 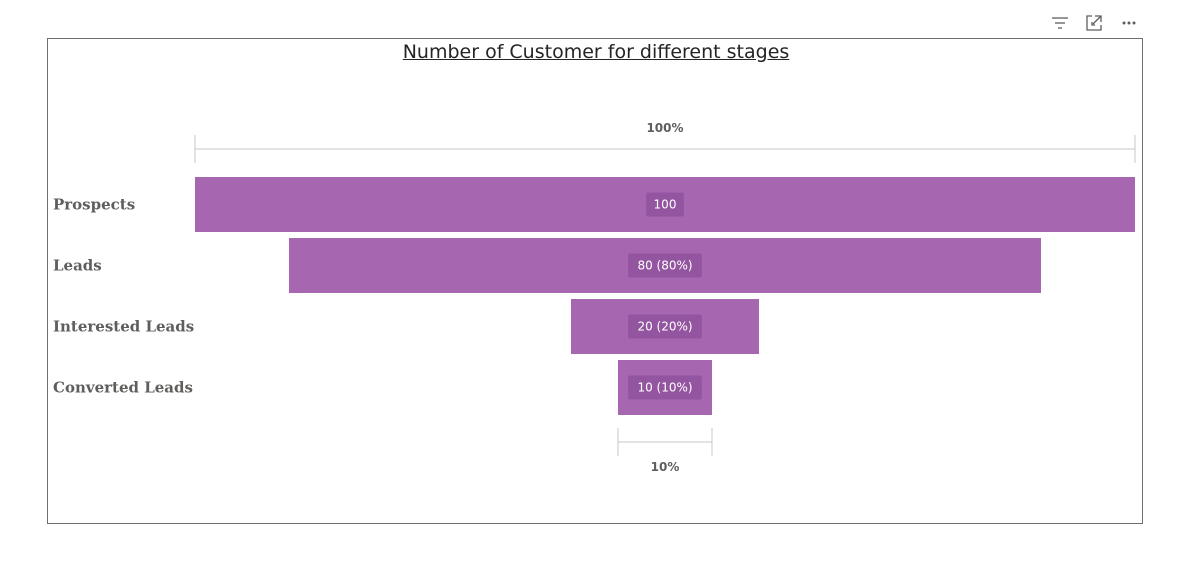 I want to click on focus-mode-icon, so click(x=1094, y=23).